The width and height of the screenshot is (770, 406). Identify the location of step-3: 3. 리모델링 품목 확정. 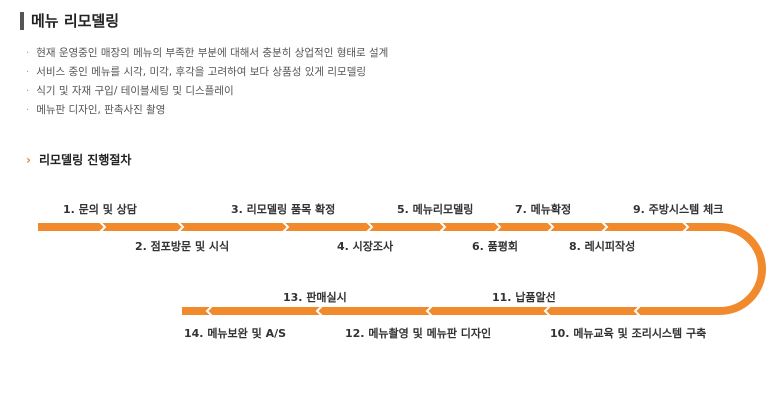
(283, 209).